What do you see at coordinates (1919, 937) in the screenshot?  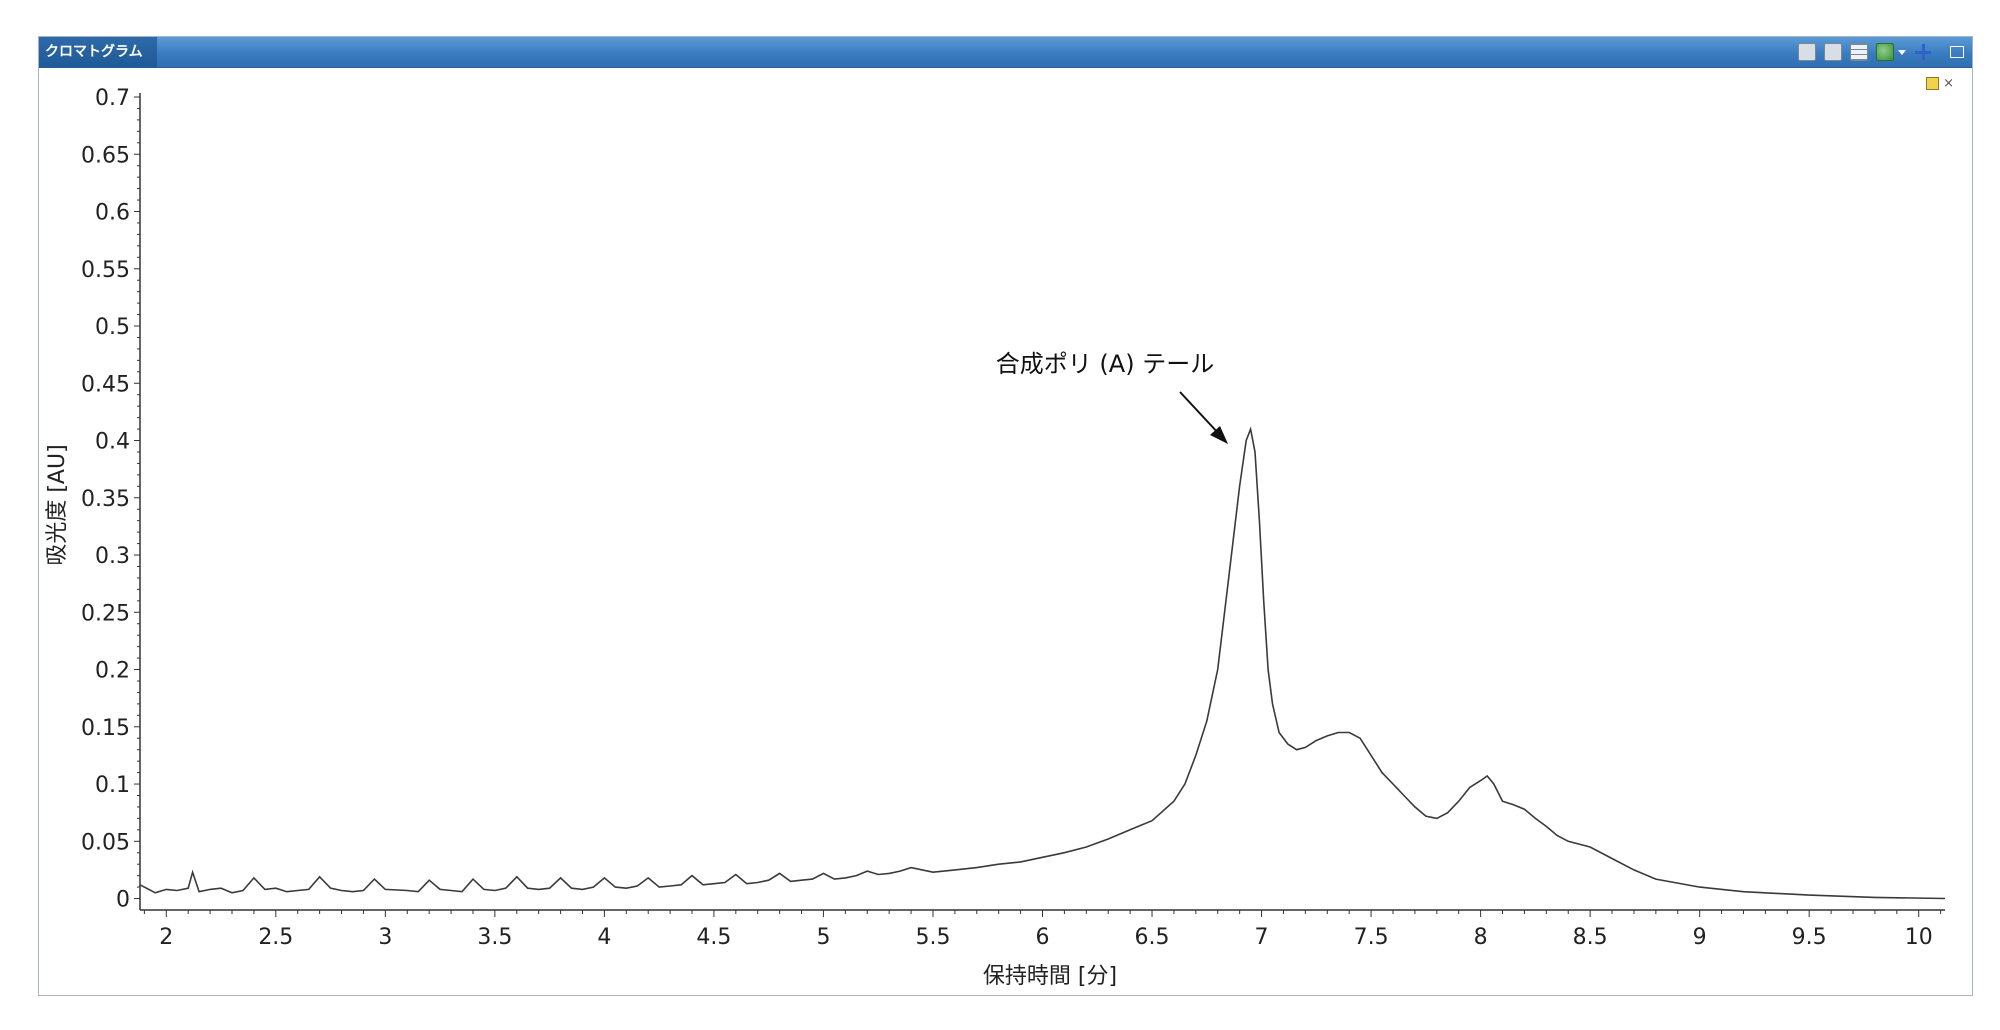 I see `x-tick-label: 10` at bounding box center [1919, 937].